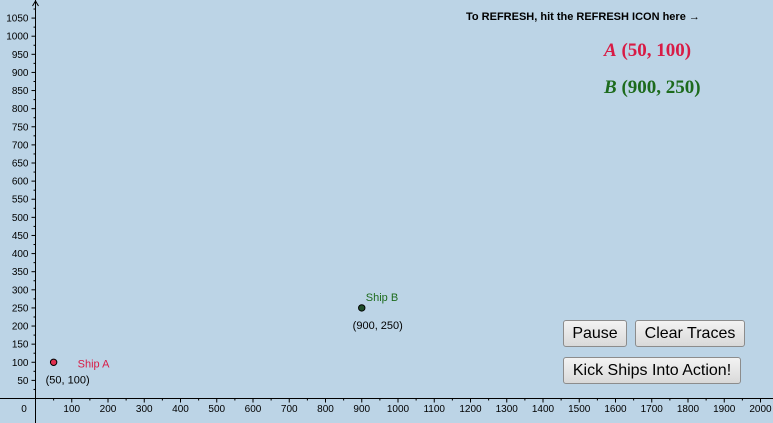 The height and width of the screenshot is (423, 773). I want to click on y-tick-label: 150, so click(20, 345).